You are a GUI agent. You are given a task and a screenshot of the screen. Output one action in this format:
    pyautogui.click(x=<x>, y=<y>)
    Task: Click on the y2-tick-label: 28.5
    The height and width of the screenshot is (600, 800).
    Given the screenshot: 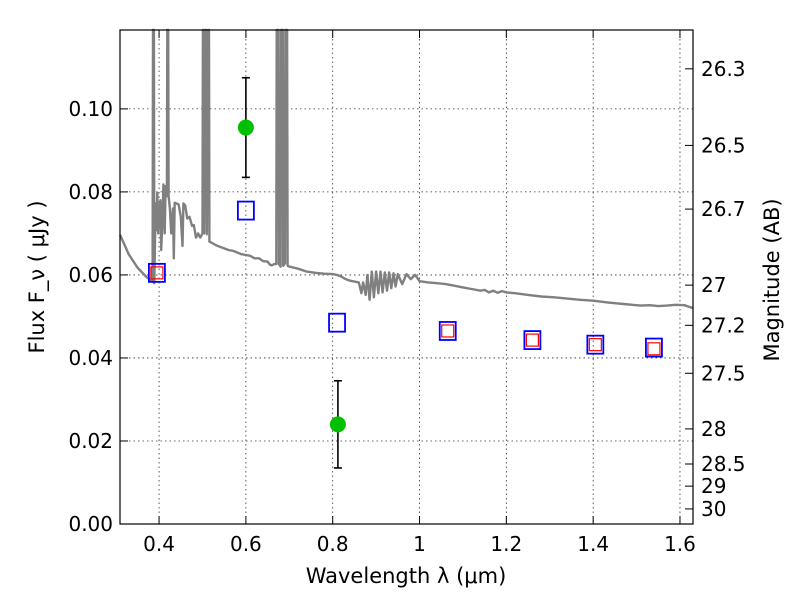 What is the action you would take?
    pyautogui.click(x=723, y=464)
    